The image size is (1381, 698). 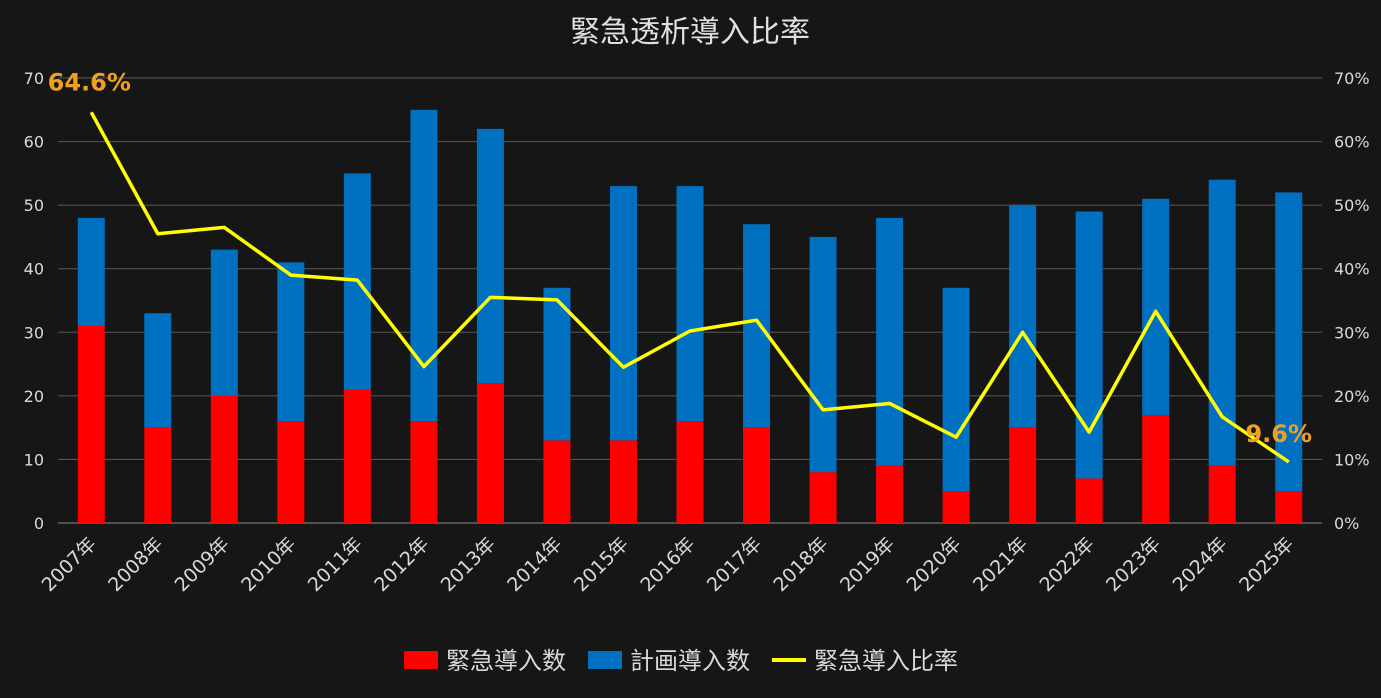 I want to click on y-left-tick-label: 0, so click(x=39, y=523).